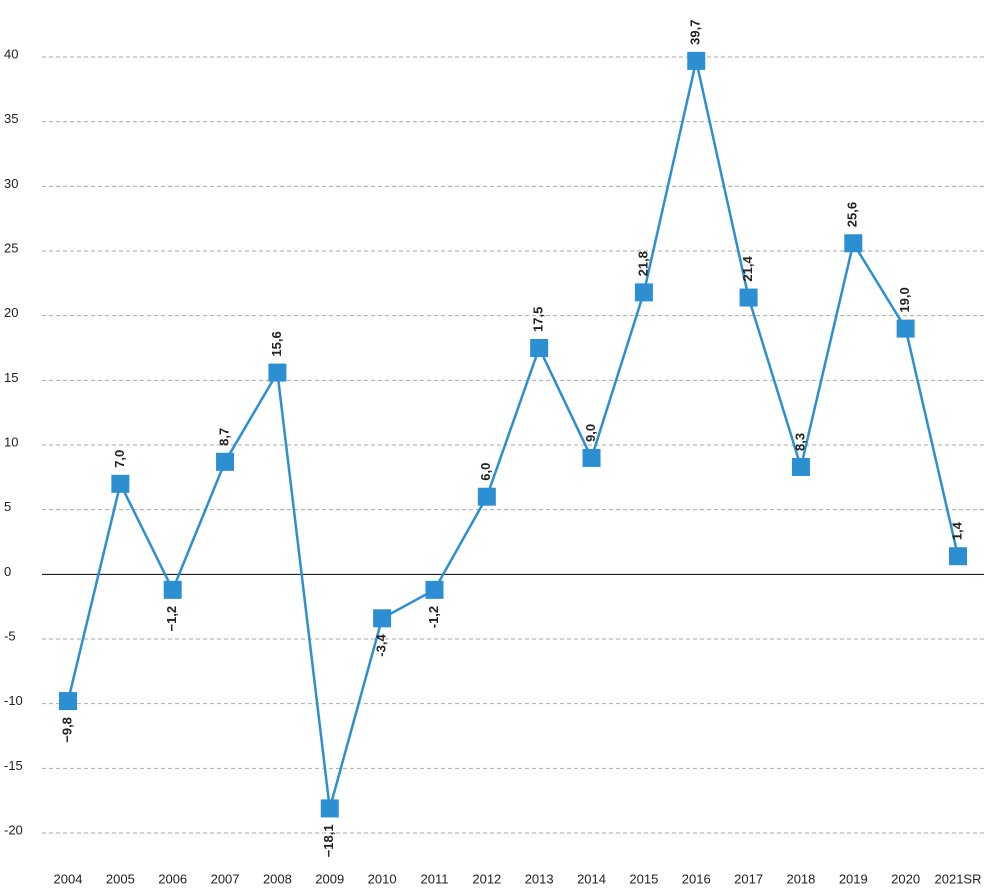 The height and width of the screenshot is (892, 984). What do you see at coordinates (119, 459) in the screenshot?
I see `data-label: 7,0` at bounding box center [119, 459].